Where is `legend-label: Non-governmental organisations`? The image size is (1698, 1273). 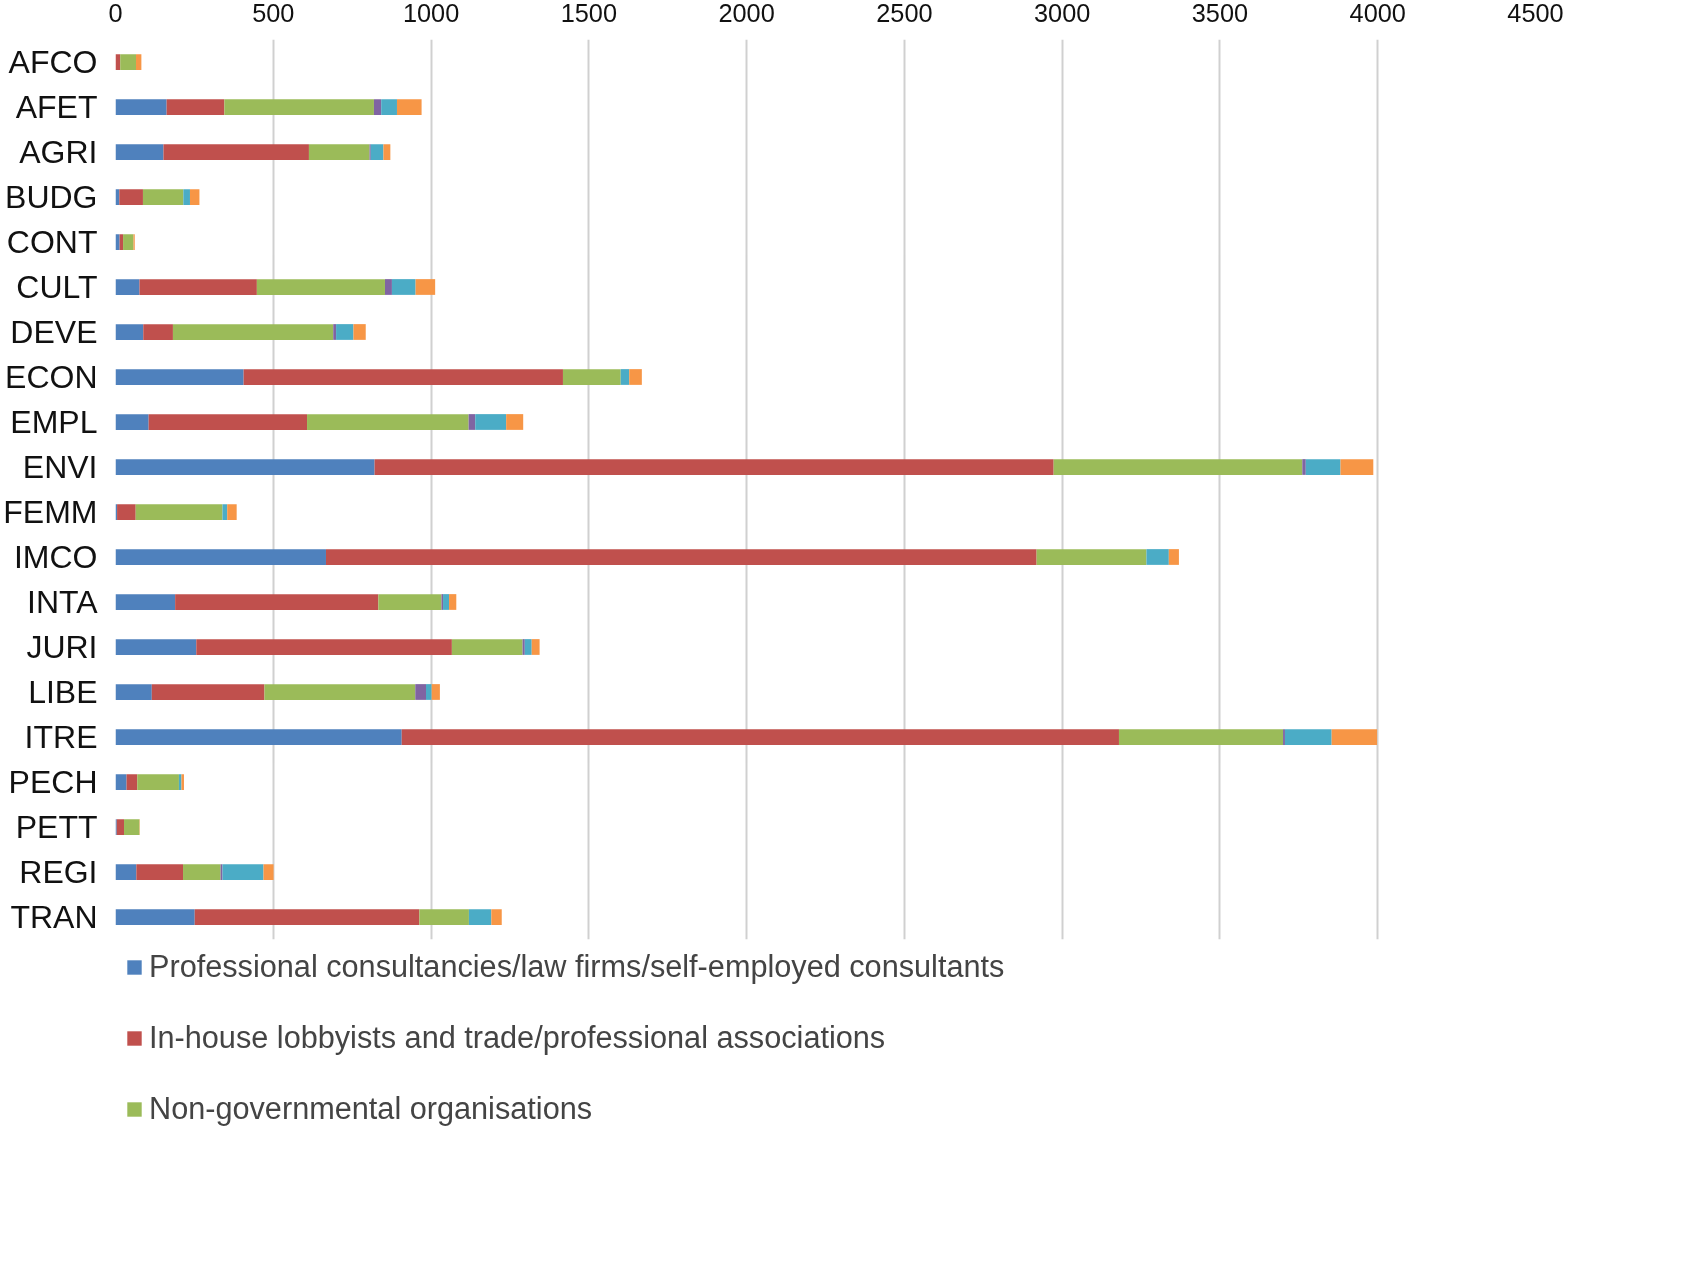 legend-label: Non-governmental organisations is located at coordinates (371, 1108).